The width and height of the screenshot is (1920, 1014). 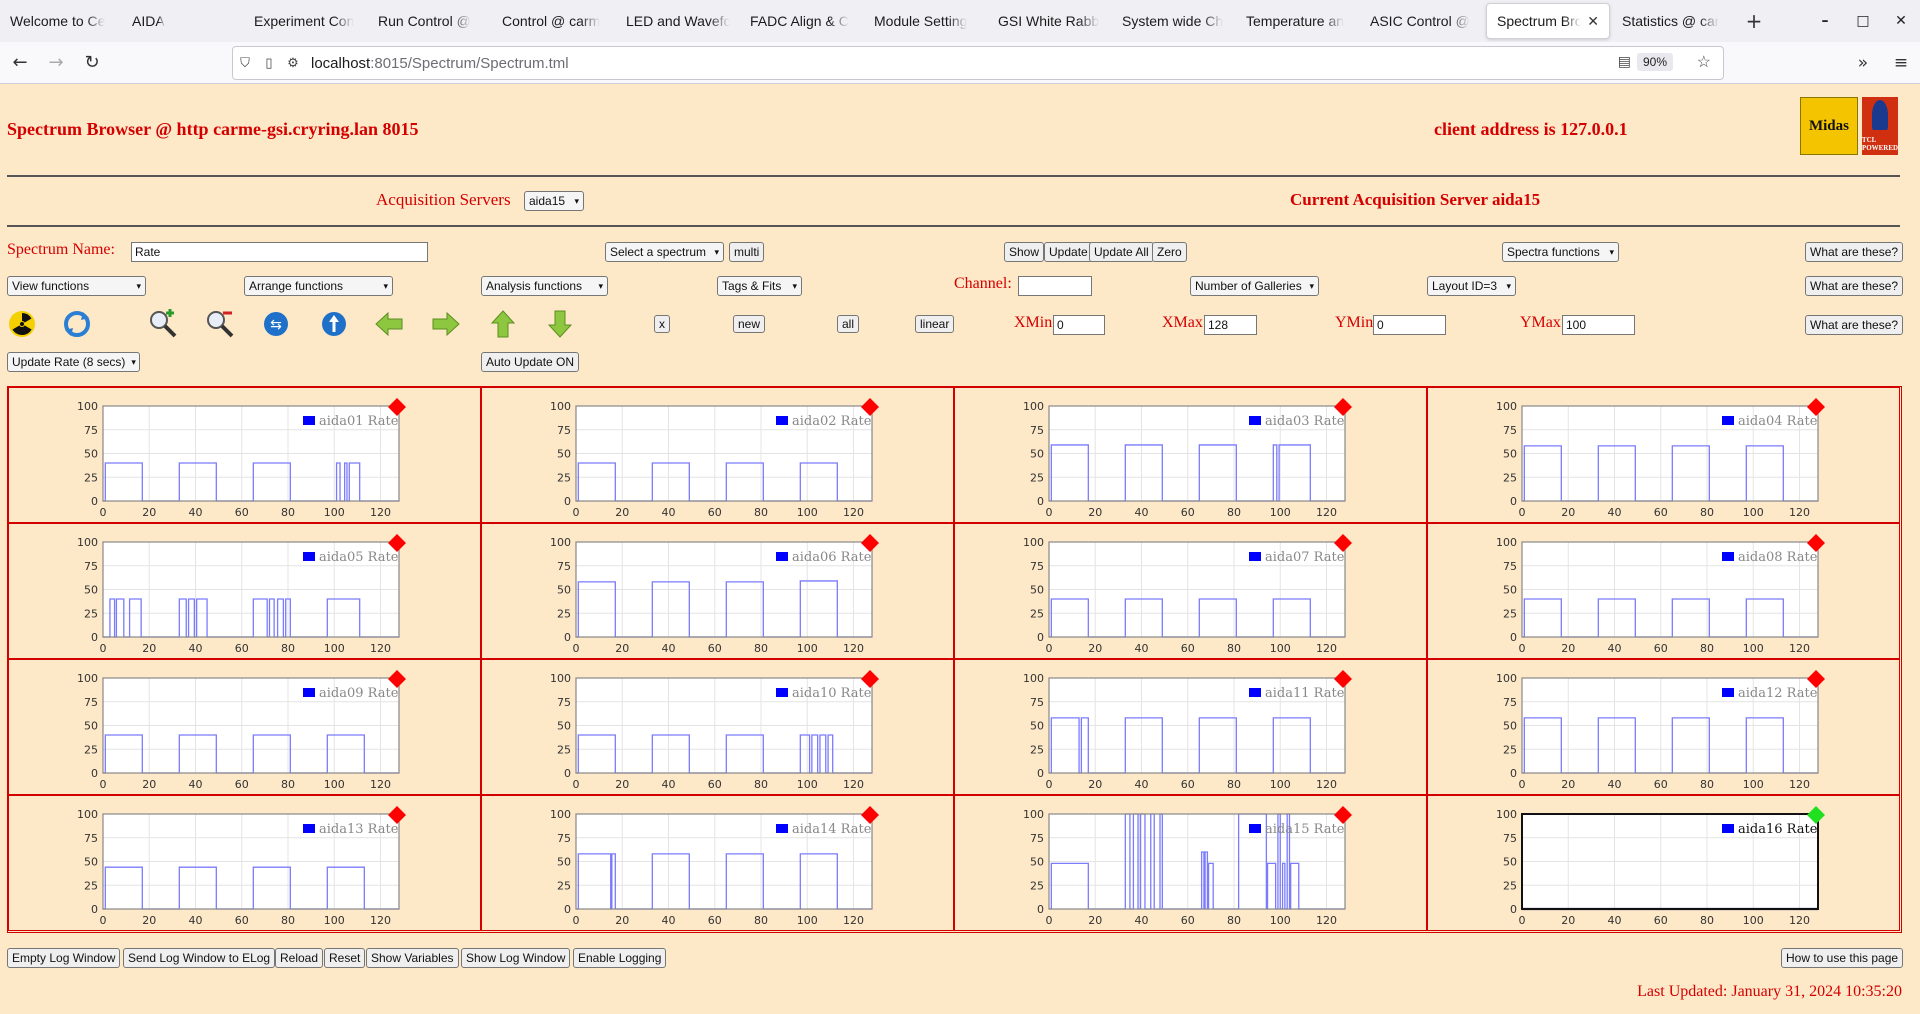 I want to click on tab-title: Temperature an, so click(x=1295, y=21).